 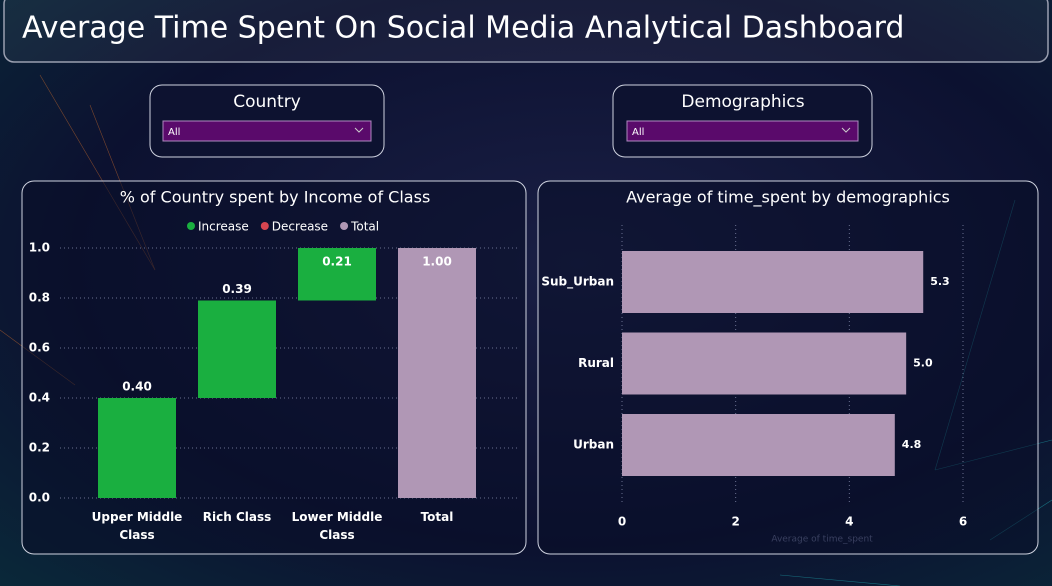 I want to click on title-box, so click(x=526, y=31).